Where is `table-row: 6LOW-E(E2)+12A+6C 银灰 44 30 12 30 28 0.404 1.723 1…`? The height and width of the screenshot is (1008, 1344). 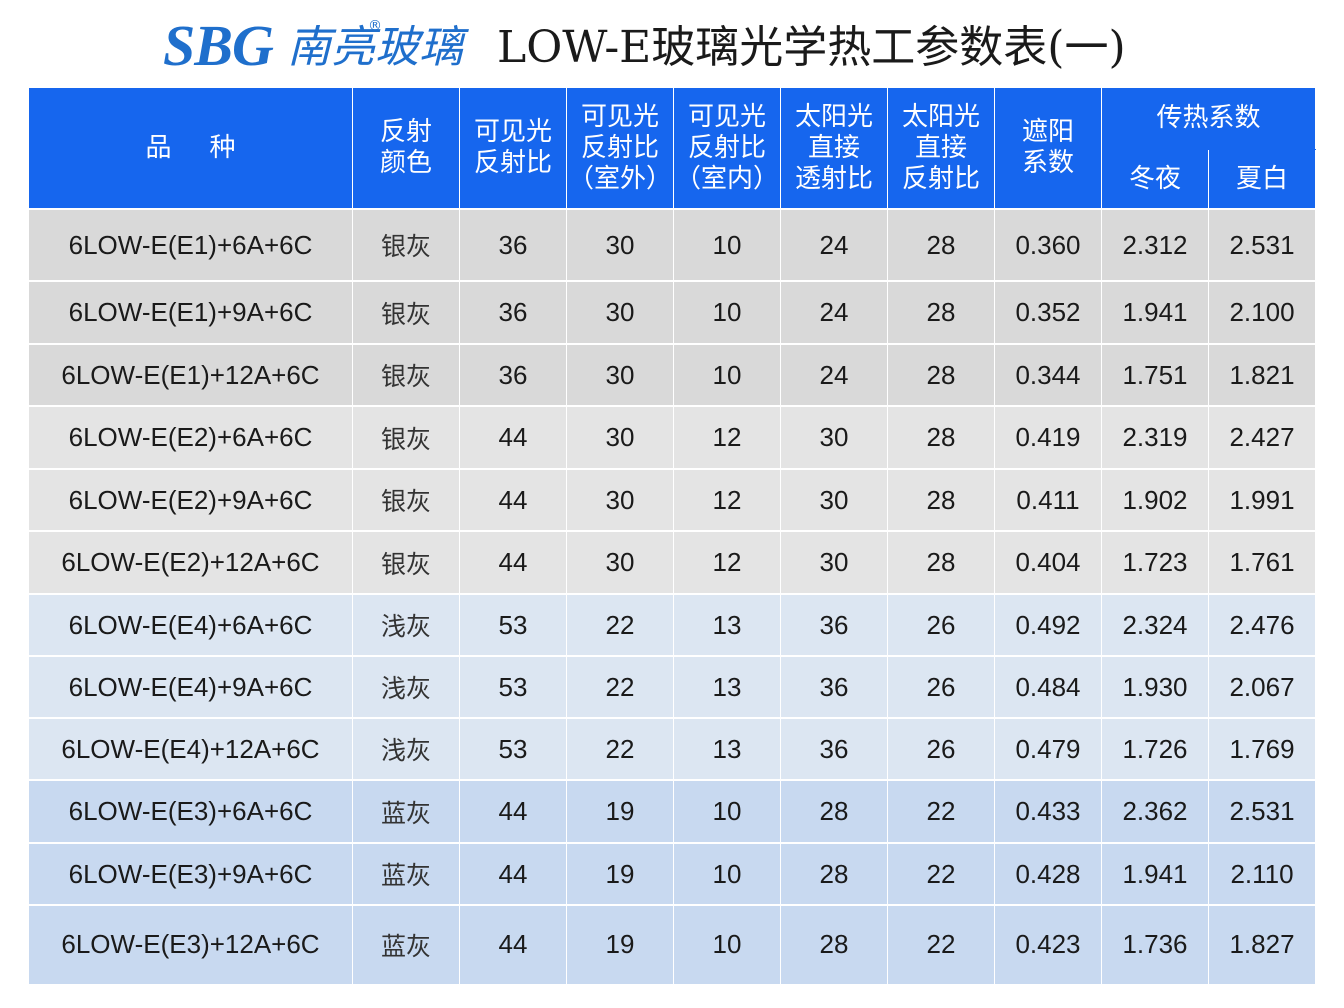
table-row: 6LOW-E(E2)+12A+6C 银灰 44 30 12 30 28 0.404 1.723 1… is located at coordinates (672, 562).